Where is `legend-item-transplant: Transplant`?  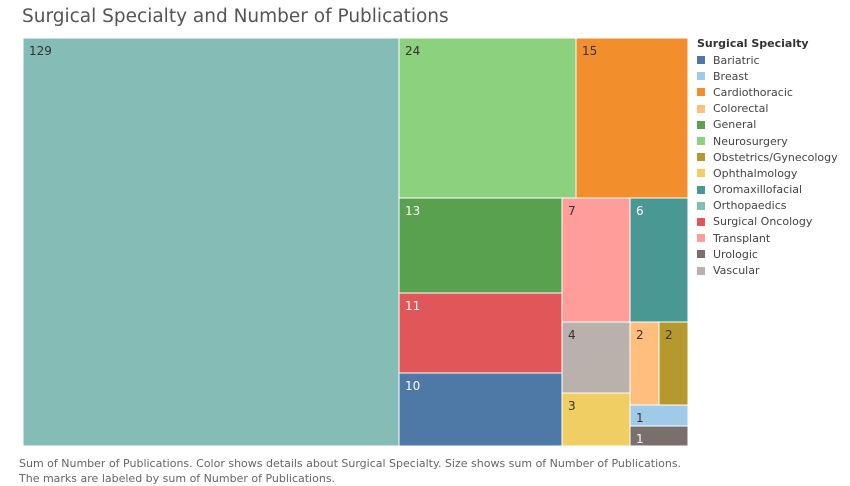
legend-item-transplant: Transplant is located at coordinates (767, 238).